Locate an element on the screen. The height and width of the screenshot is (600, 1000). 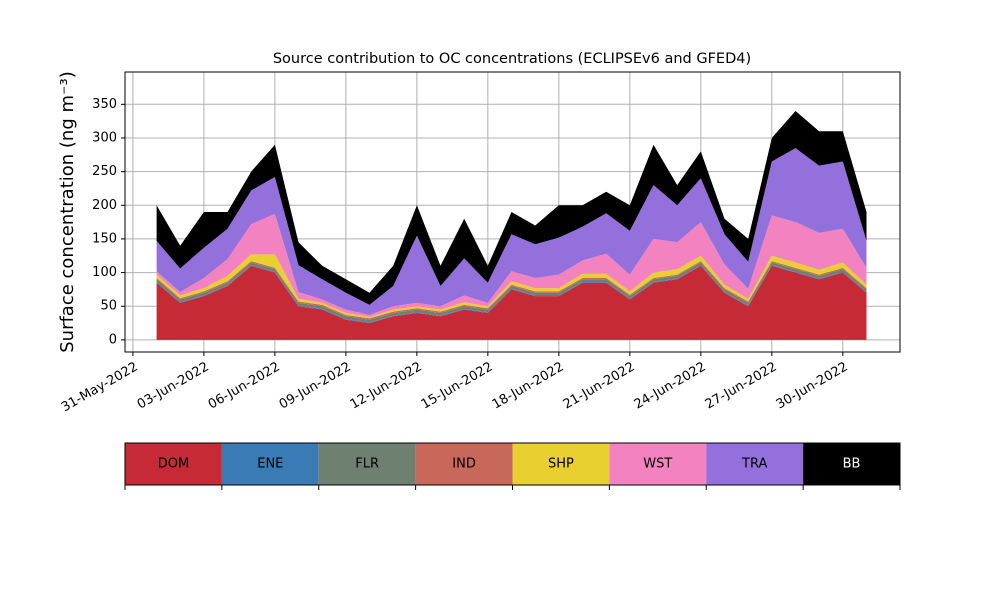
x-tick-label: 12-Jun-2022 is located at coordinates (386, 386).